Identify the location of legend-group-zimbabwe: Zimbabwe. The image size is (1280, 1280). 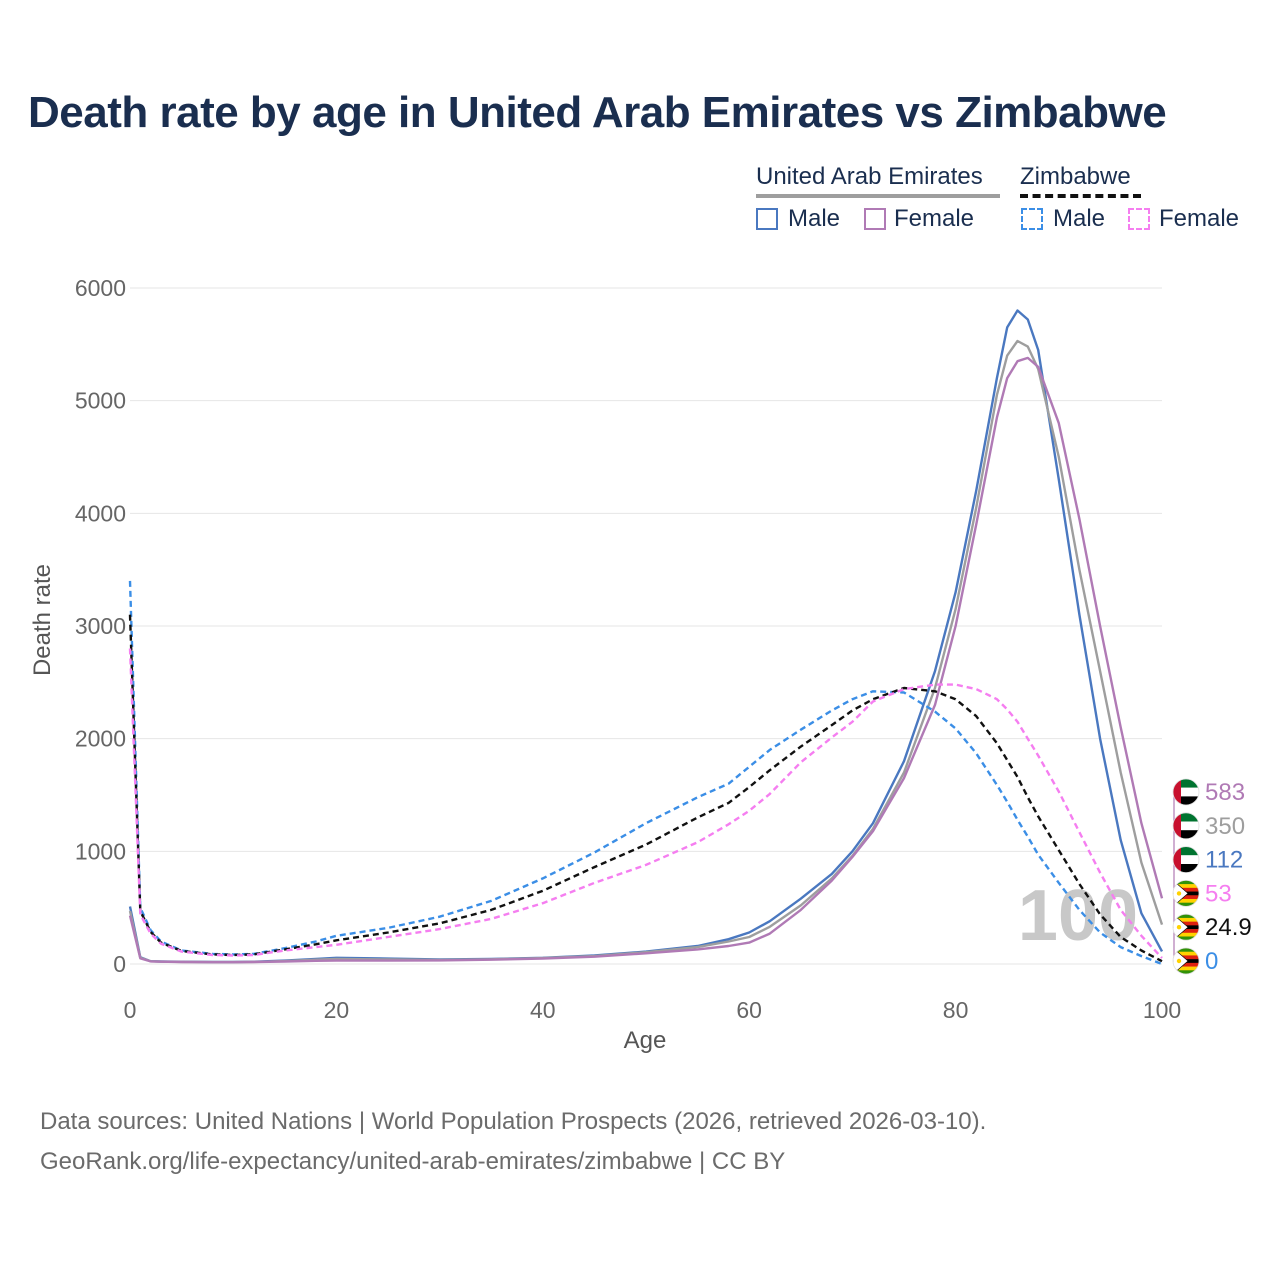
(1080, 180).